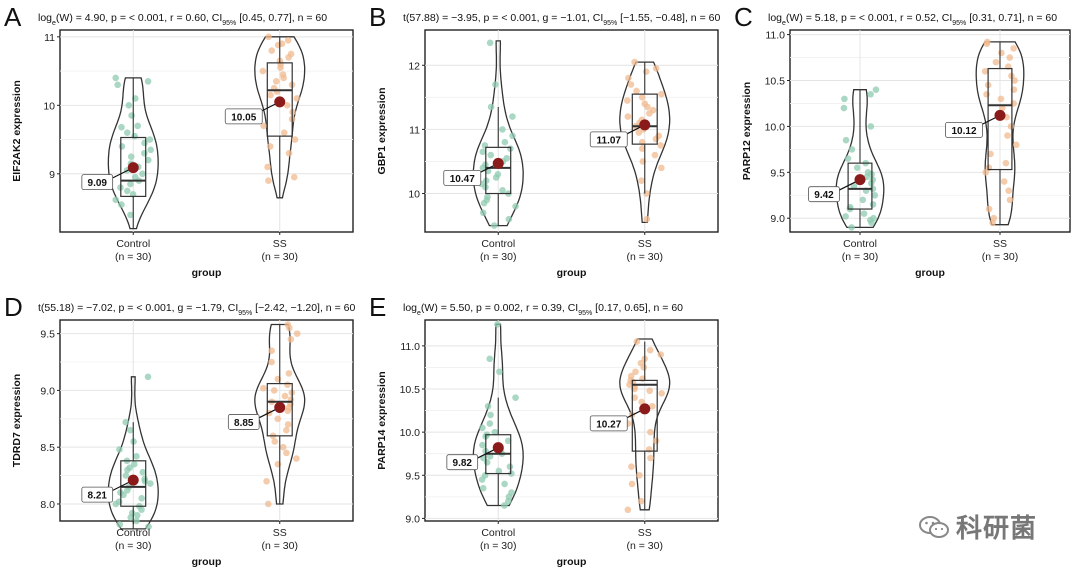  What do you see at coordinates (483, 134) in the screenshot?
I see `group-control: 10.47` at bounding box center [483, 134].